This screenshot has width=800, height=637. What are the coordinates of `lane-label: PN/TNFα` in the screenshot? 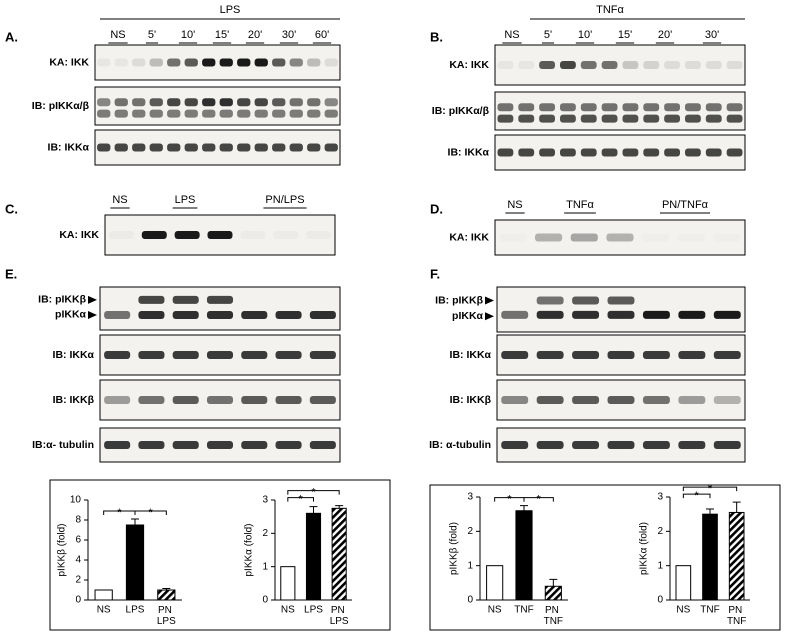 It's located at (685, 205).